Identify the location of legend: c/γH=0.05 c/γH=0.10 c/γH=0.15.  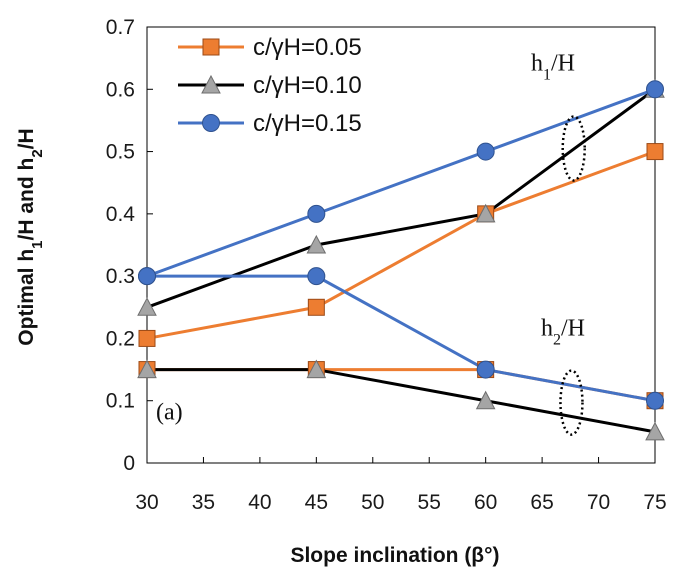
(270, 85).